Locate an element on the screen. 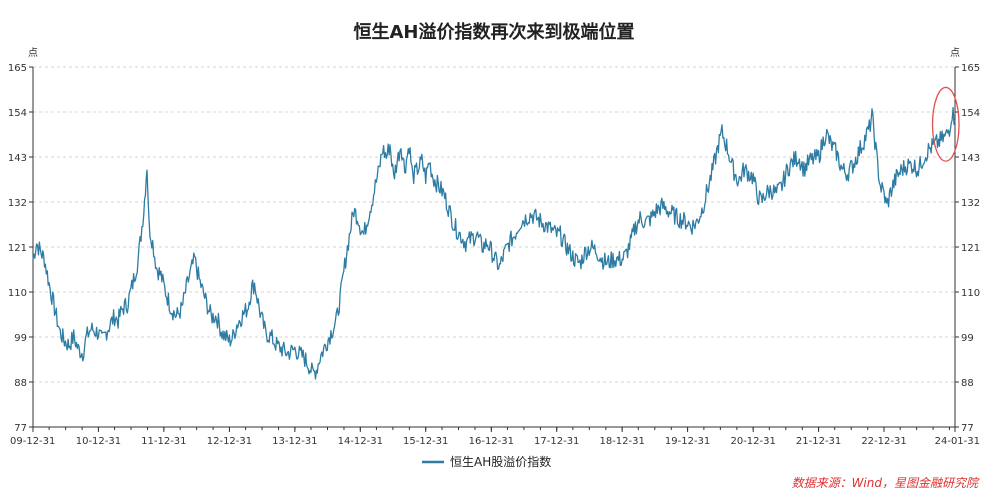  x-tick-label: 18-12-31 is located at coordinates (621, 441).